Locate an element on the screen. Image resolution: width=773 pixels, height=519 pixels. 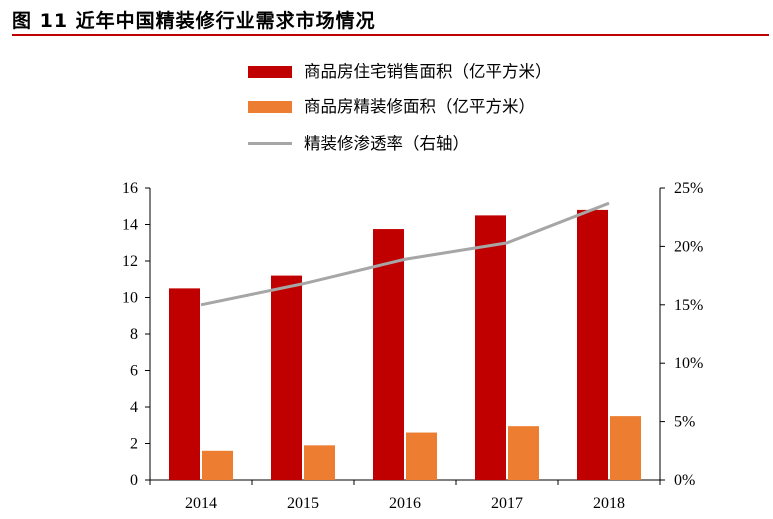
x-tick-label: 2014 is located at coordinates (201, 503).